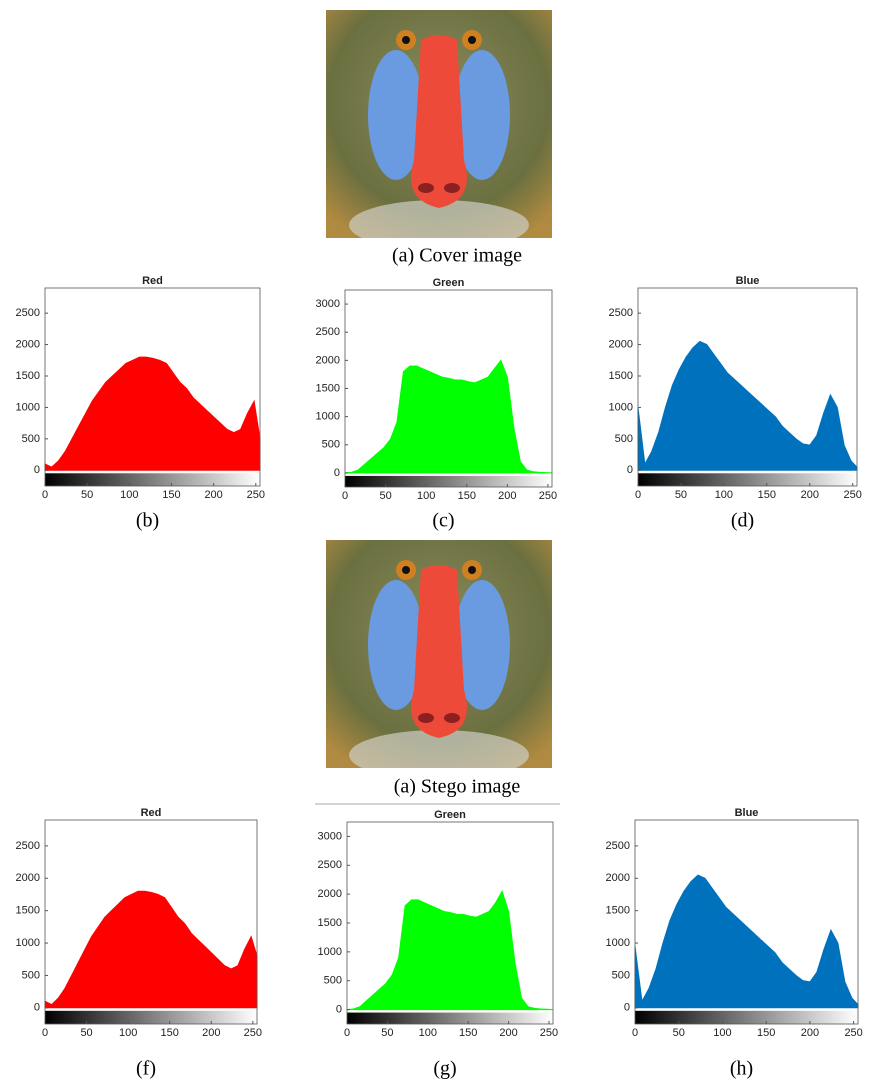  What do you see at coordinates (443, 521) in the screenshot?
I see `chart-caption: (c)` at bounding box center [443, 521].